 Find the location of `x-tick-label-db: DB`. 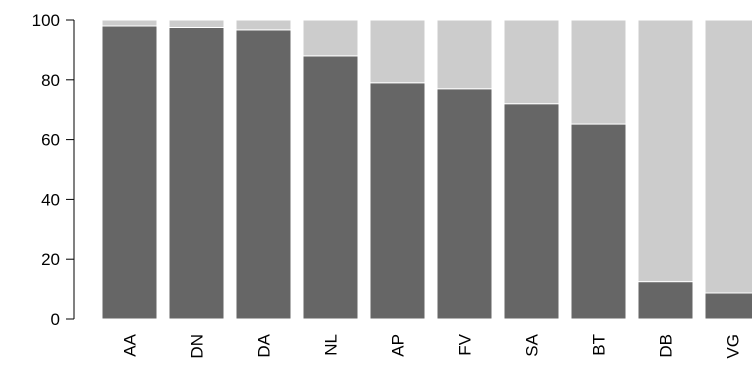

x-tick-label-db: DB is located at coordinates (666, 346).